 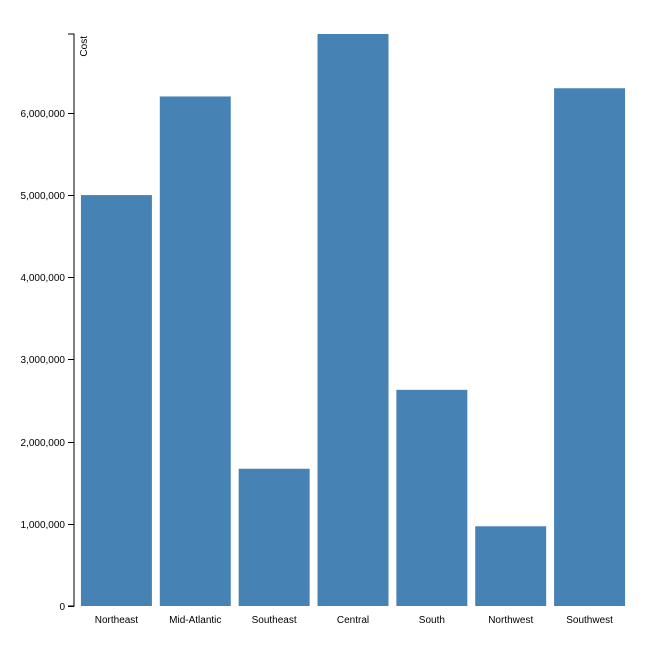 What do you see at coordinates (71, 320) in the screenshot?
I see `y-axis-line` at bounding box center [71, 320].